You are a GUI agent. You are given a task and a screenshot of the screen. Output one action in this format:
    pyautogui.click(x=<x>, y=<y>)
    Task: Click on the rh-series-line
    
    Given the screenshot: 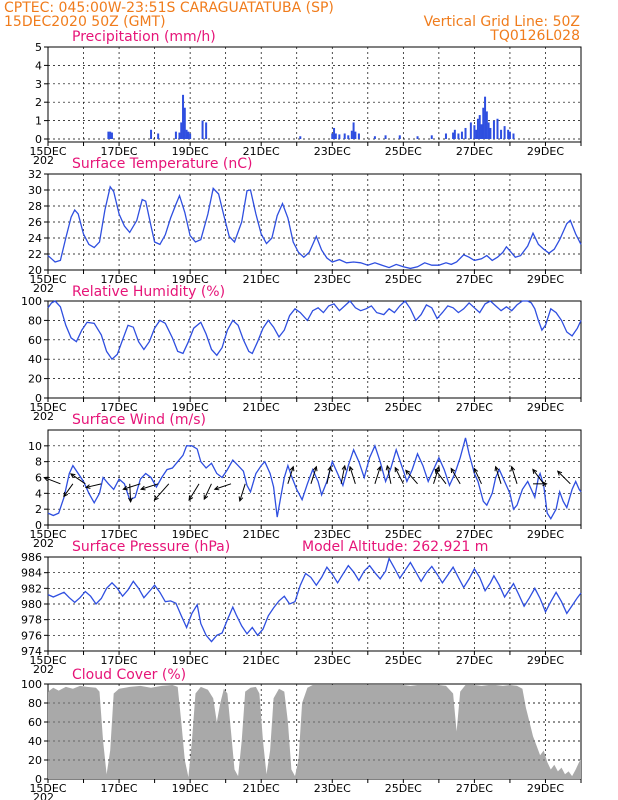 What is the action you would take?
    pyautogui.click(x=314, y=330)
    